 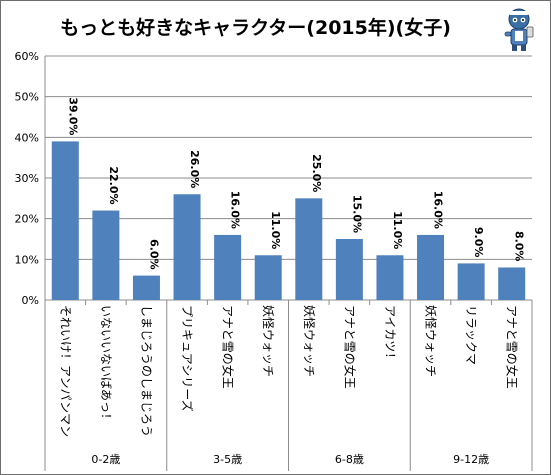 What do you see at coordinates (471, 335) in the screenshot?
I see `x-tick-label: リラックマ` at bounding box center [471, 335].